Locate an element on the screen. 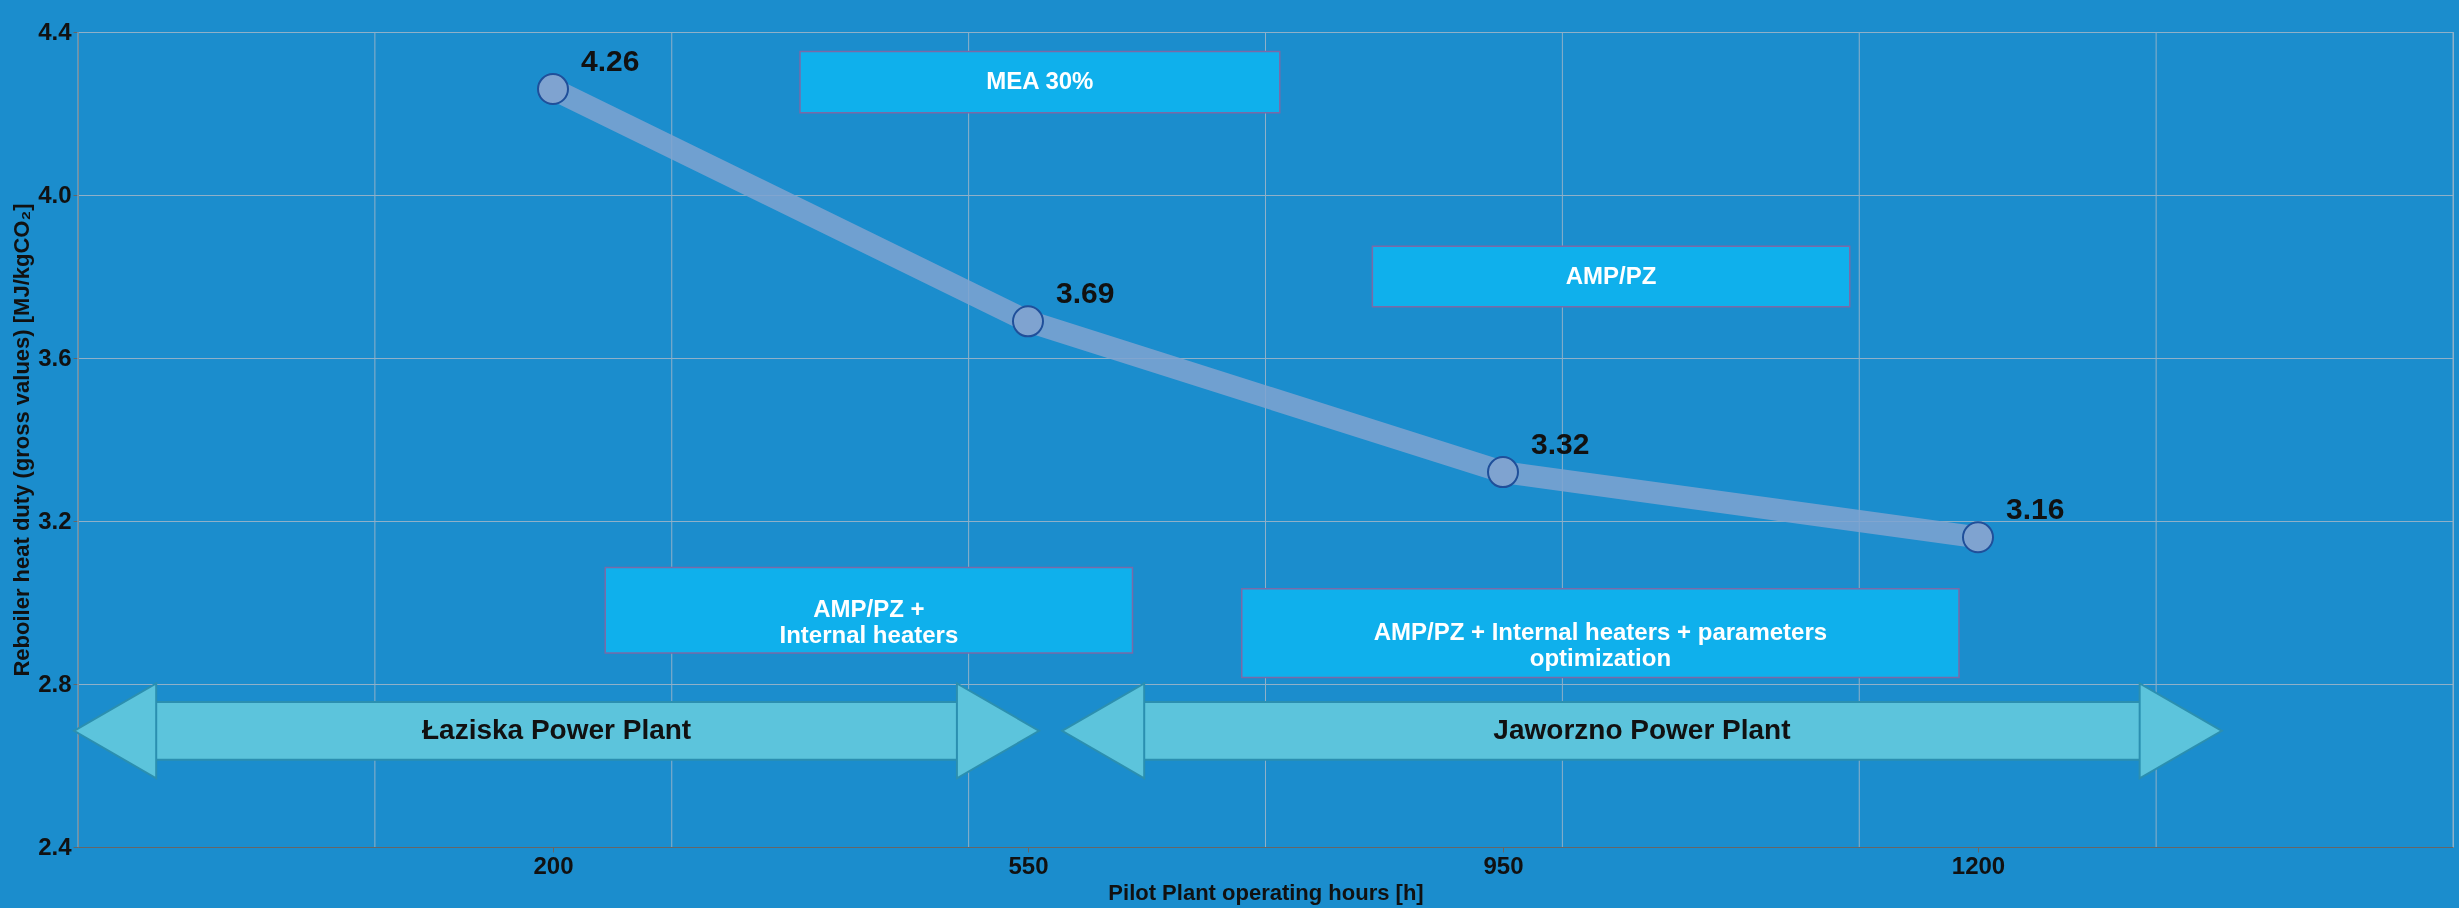 The height and width of the screenshot is (920, 2463). x-tick-label: 950 is located at coordinates (1503, 865).